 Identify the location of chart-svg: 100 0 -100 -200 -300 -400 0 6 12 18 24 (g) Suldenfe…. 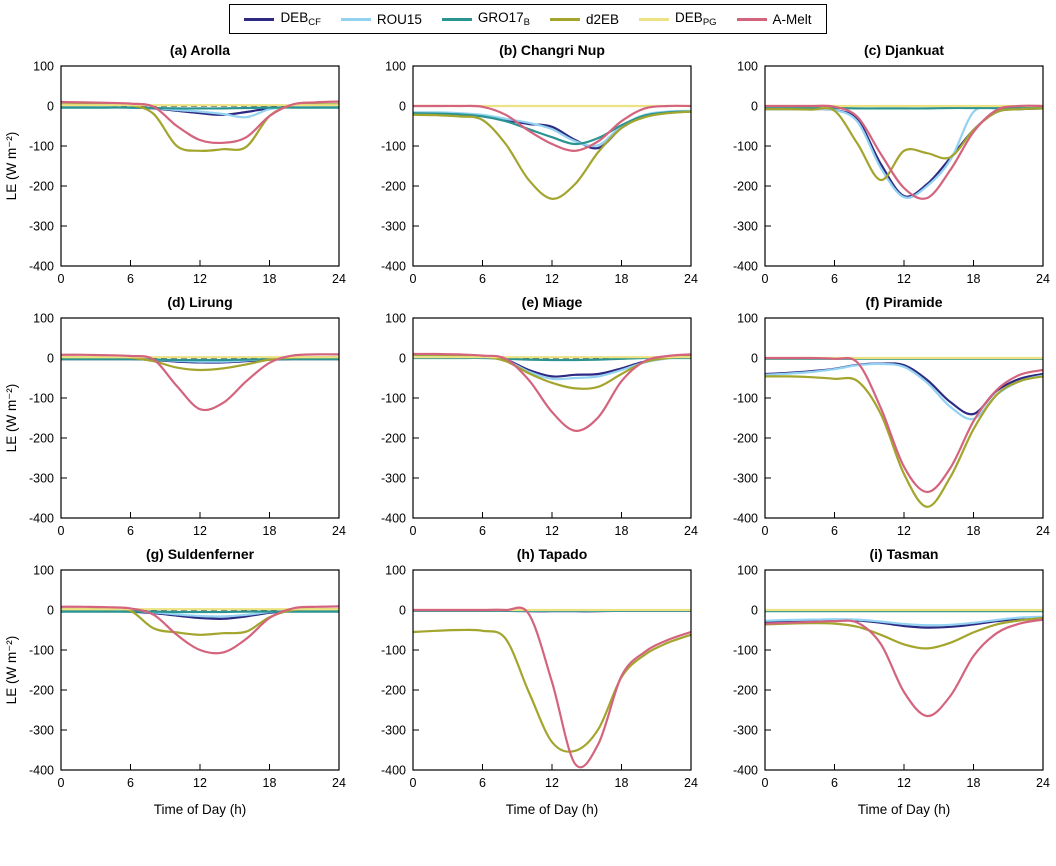
(175, 681).